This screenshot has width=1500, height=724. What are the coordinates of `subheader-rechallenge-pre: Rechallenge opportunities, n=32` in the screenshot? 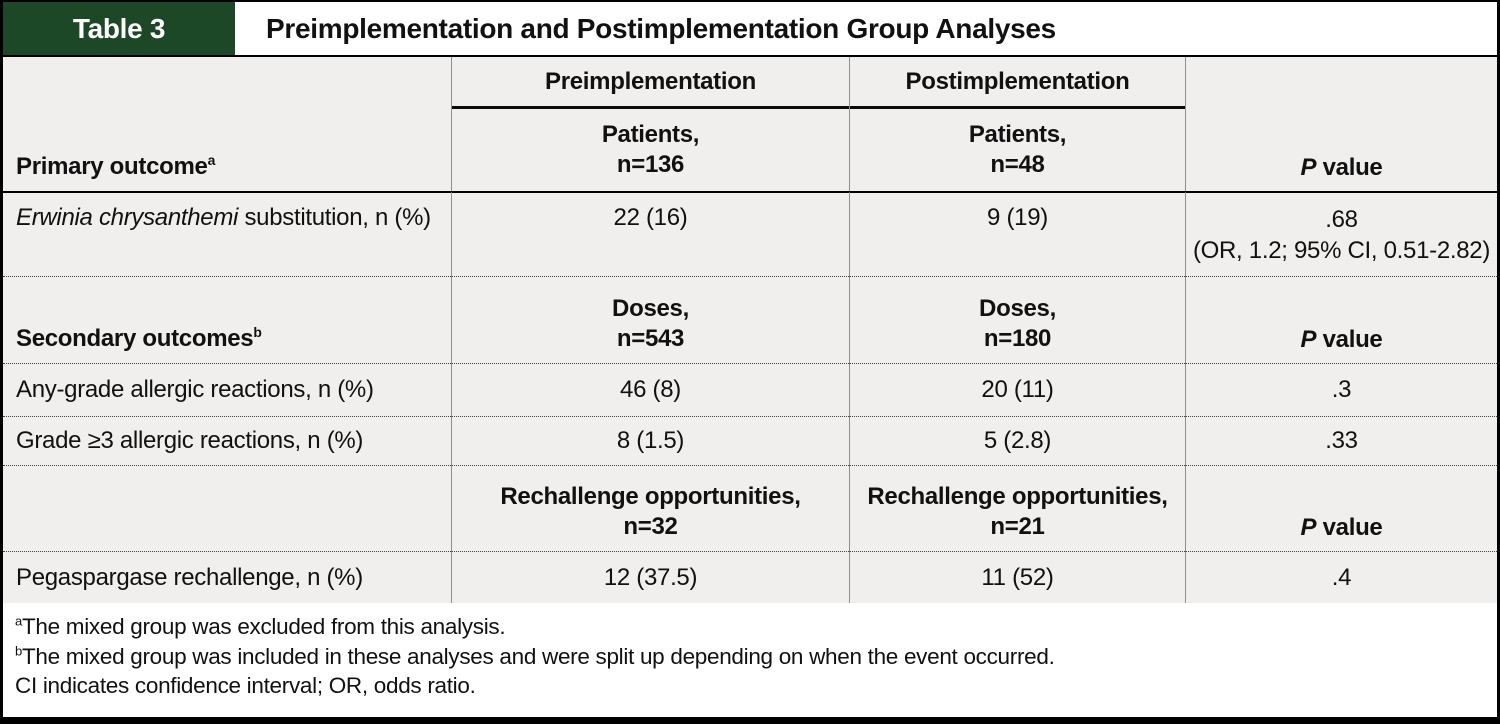 It's located at (650, 508).